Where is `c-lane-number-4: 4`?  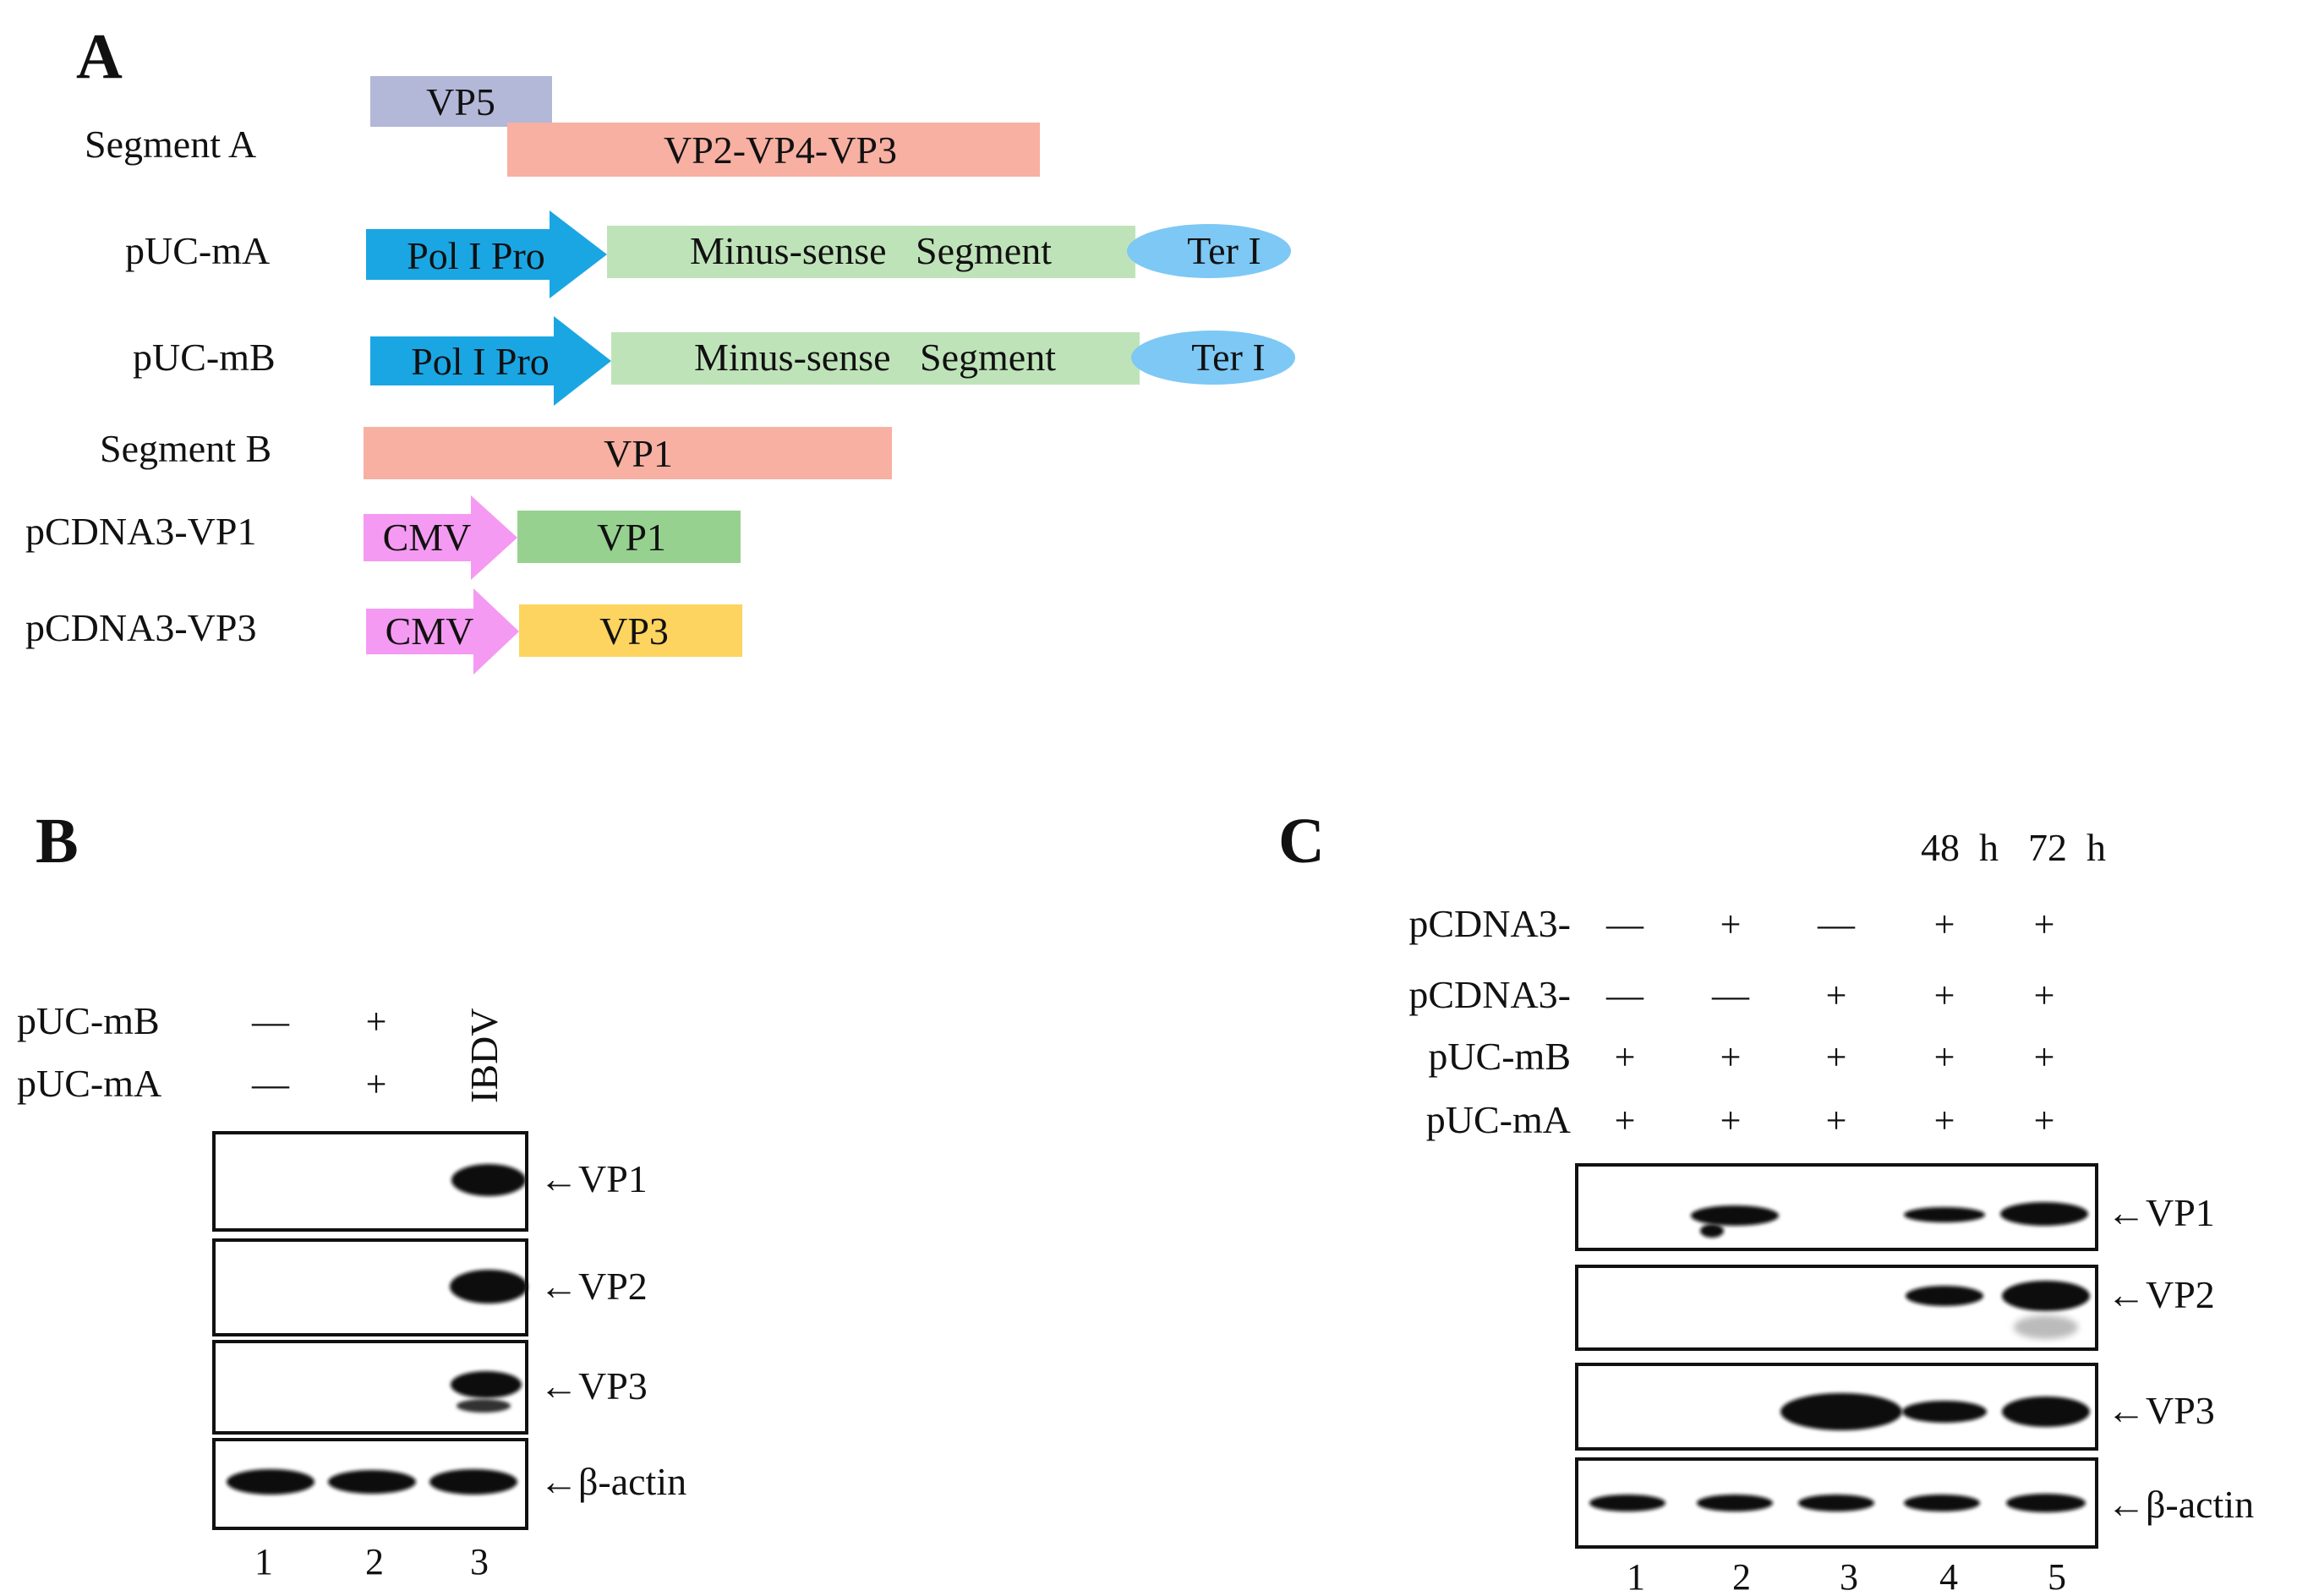
c-lane-number-4: 4 is located at coordinates (1948, 1576).